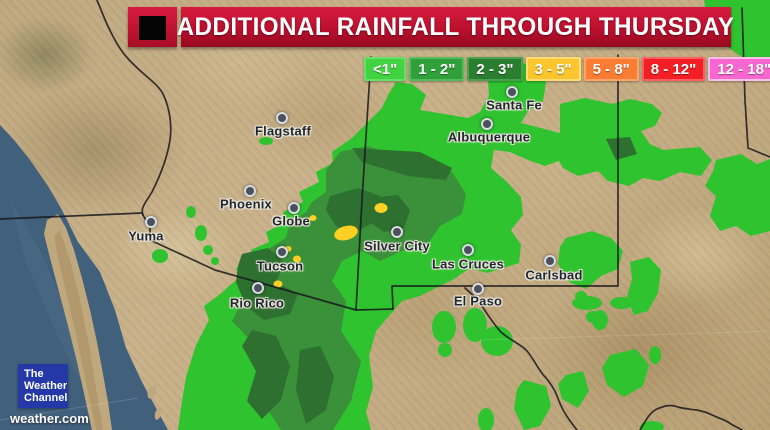 Image resolution: width=770 pixels, height=430 pixels. What do you see at coordinates (363, 183) in the screenshot?
I see `border-arizona-newmexico` at bounding box center [363, 183].